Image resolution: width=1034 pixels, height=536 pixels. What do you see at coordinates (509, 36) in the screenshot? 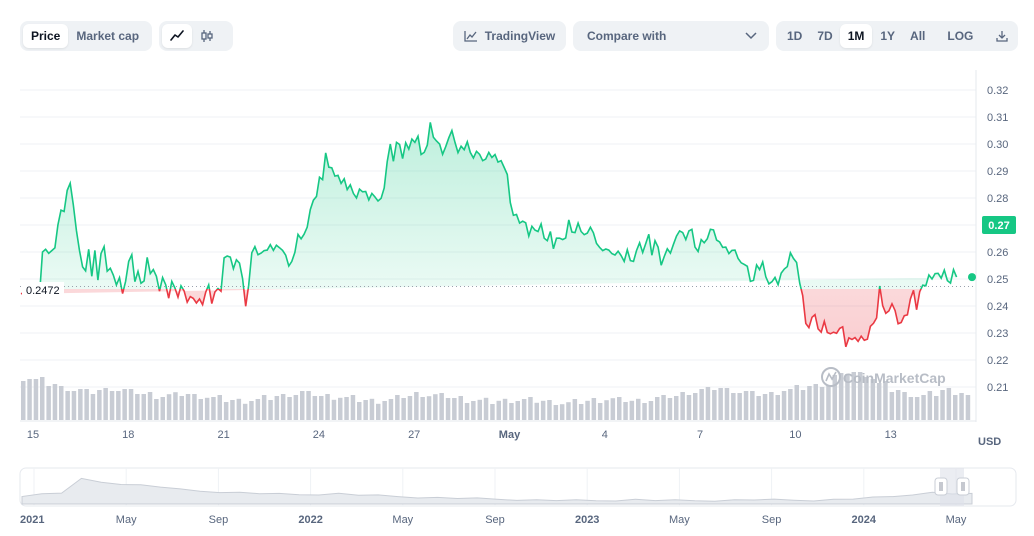
I see `tradingview-button: TradingView` at bounding box center [509, 36].